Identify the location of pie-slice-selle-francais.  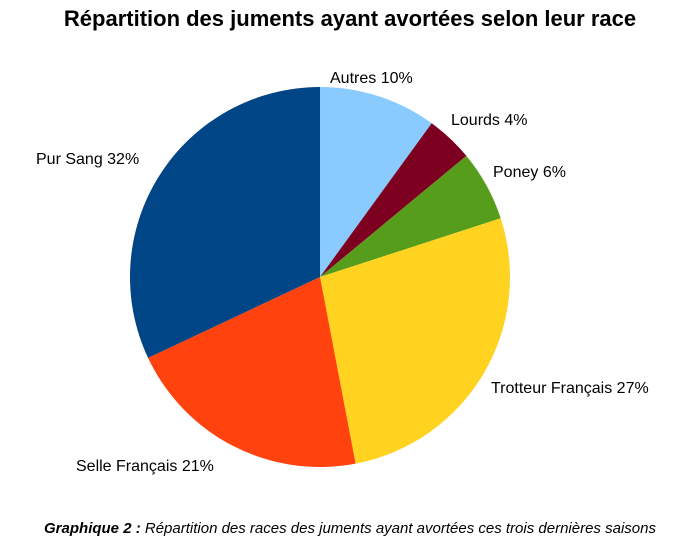
(252, 372).